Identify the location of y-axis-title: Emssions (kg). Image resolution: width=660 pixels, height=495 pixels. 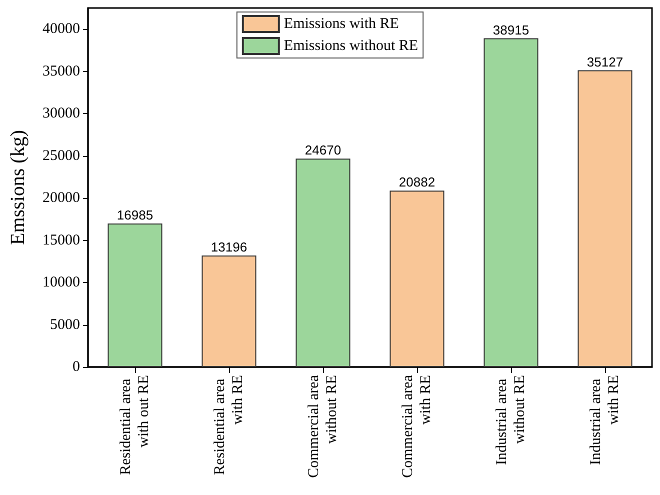
(18, 187).